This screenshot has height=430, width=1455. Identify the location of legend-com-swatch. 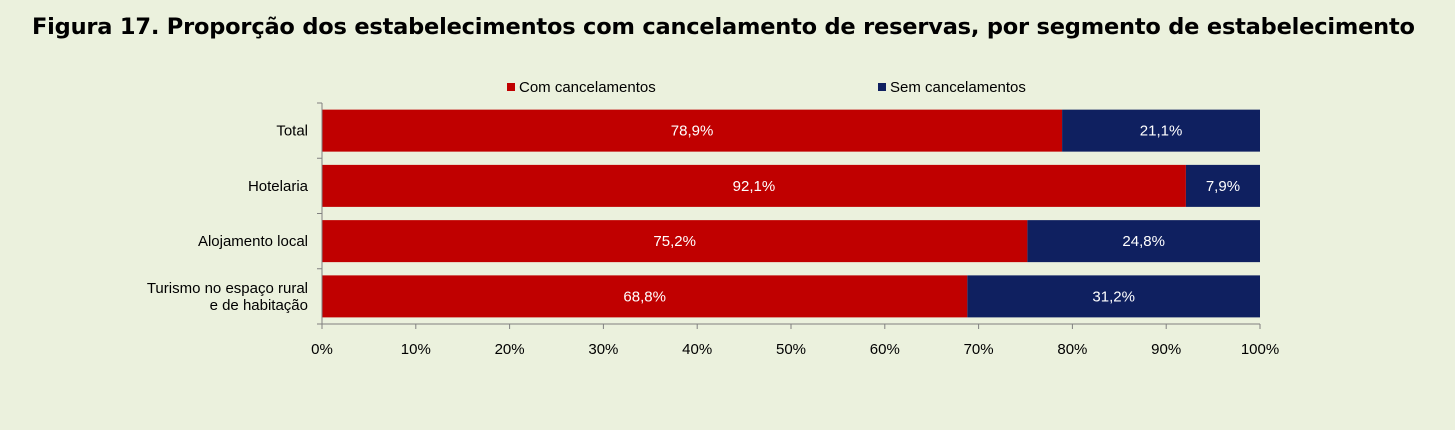
(511, 87).